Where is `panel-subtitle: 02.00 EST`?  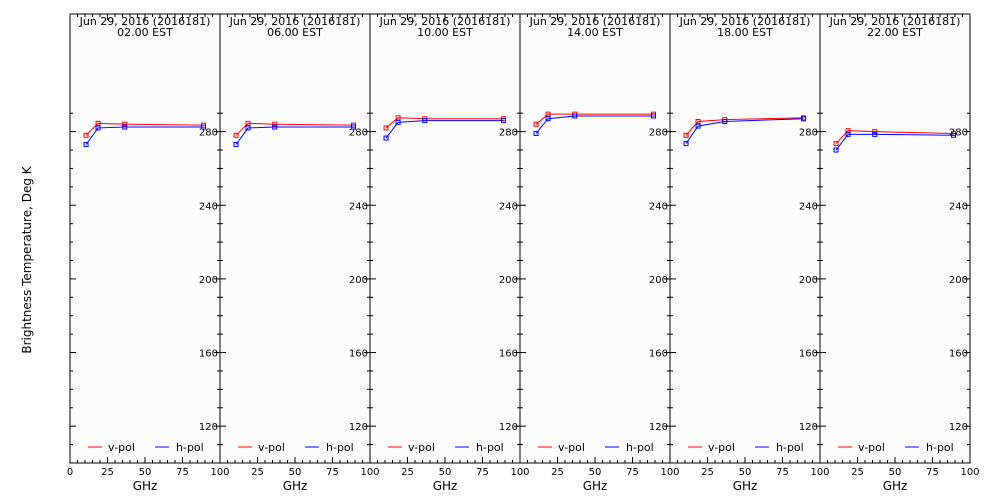
panel-subtitle: 02.00 EST is located at coordinates (145, 32).